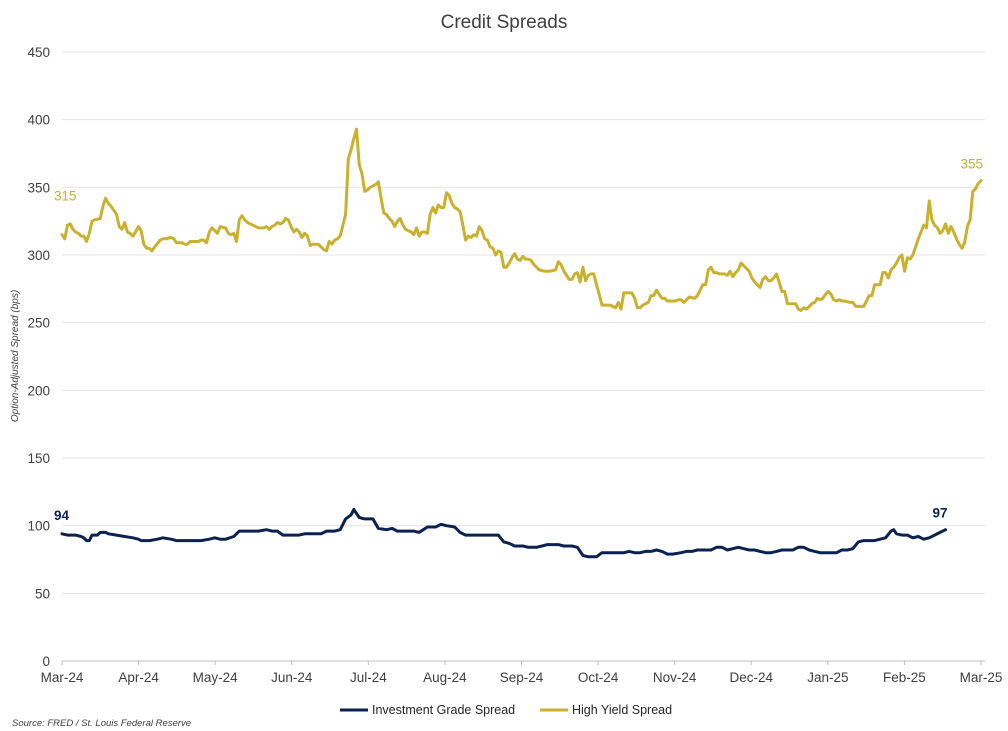 The image size is (1008, 731). What do you see at coordinates (42, 593) in the screenshot?
I see `y-tick-label: 50` at bounding box center [42, 593].